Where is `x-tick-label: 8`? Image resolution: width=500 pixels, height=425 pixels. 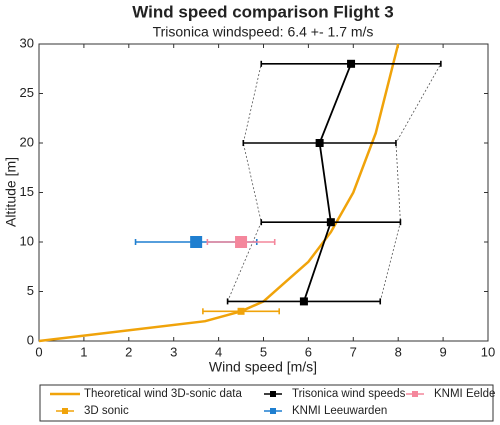
x-tick-label: 8 is located at coordinates (398, 351).